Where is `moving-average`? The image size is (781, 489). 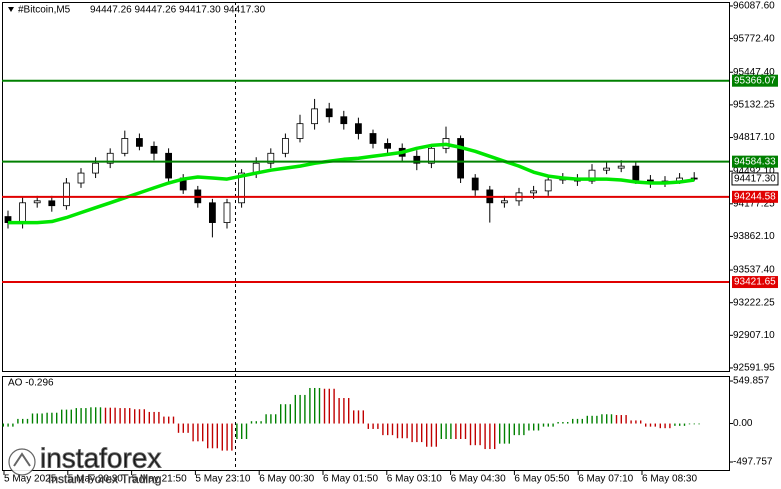 moving-average is located at coordinates (351, 183).